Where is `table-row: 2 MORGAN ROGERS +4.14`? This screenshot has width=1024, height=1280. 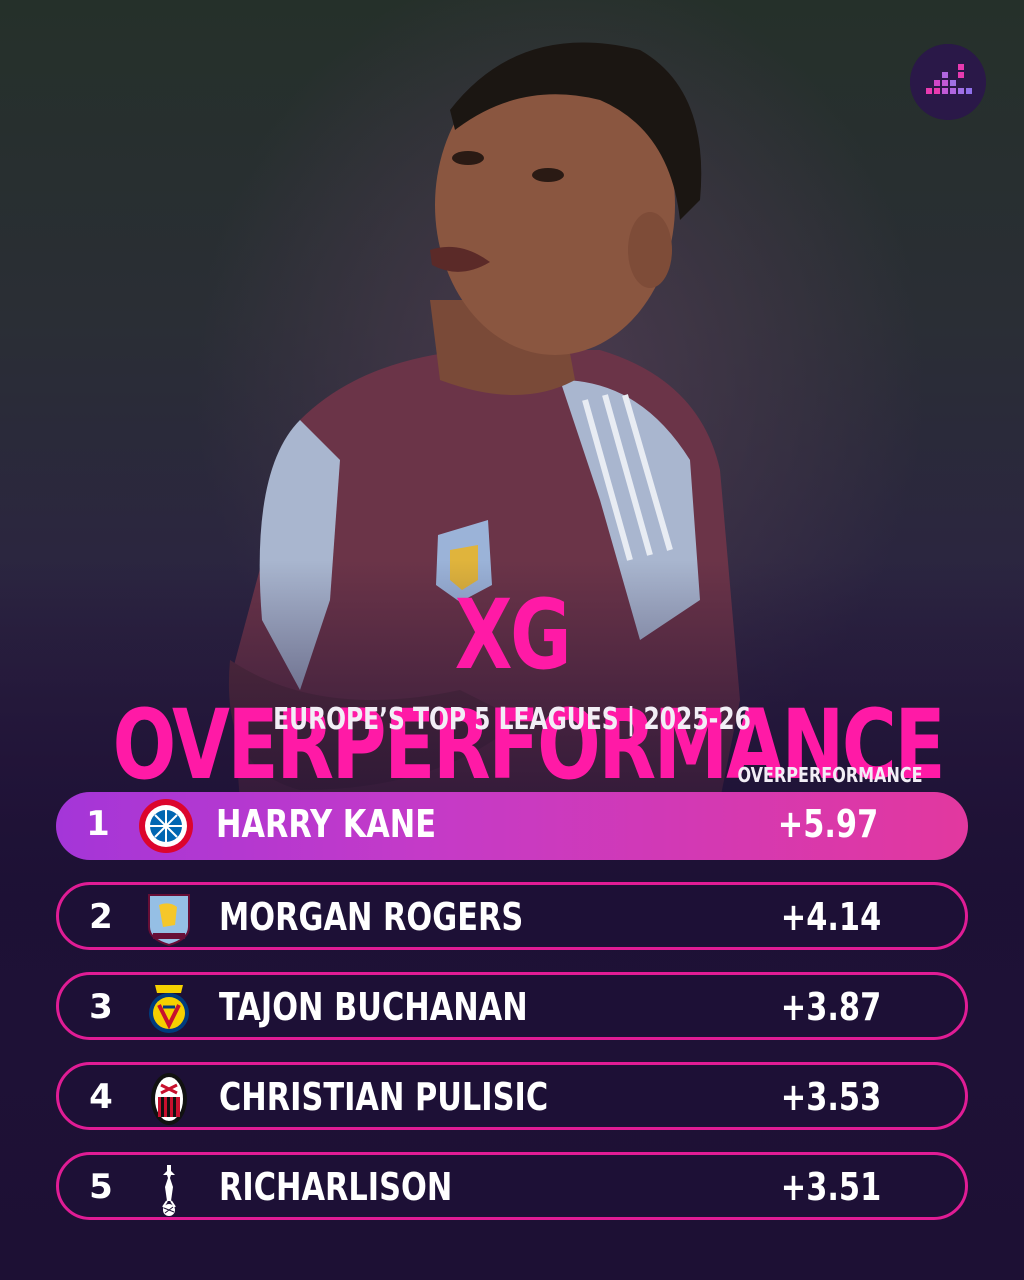
table-row: 2 MORGAN ROGERS +4.14 is located at coordinates (512, 916).